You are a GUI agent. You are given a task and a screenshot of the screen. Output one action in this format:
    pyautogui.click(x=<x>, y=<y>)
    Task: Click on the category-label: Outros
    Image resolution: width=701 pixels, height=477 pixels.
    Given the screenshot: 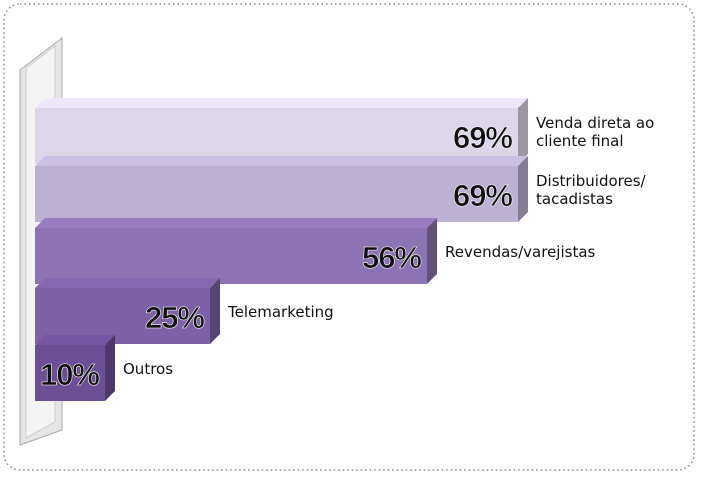 What is the action you would take?
    pyautogui.click(x=148, y=369)
    